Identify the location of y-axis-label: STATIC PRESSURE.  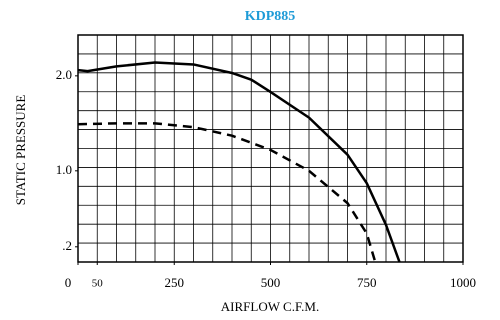
(20, 150).